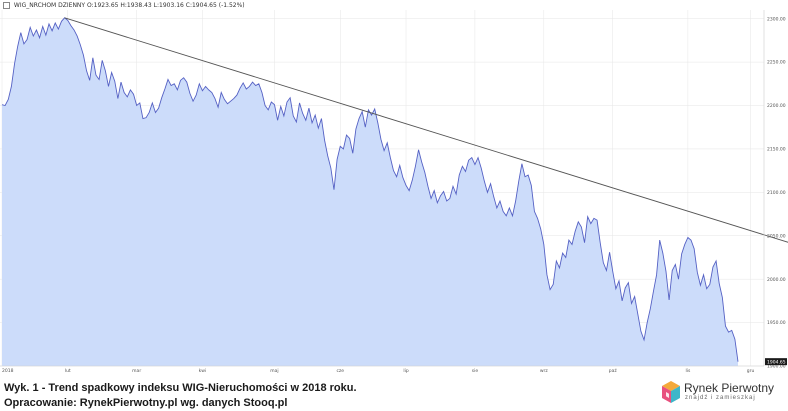 This screenshot has height=411, width=788. What do you see at coordinates (776, 236) in the screenshot?
I see `y-tick-label: 2050.00` at bounding box center [776, 236].